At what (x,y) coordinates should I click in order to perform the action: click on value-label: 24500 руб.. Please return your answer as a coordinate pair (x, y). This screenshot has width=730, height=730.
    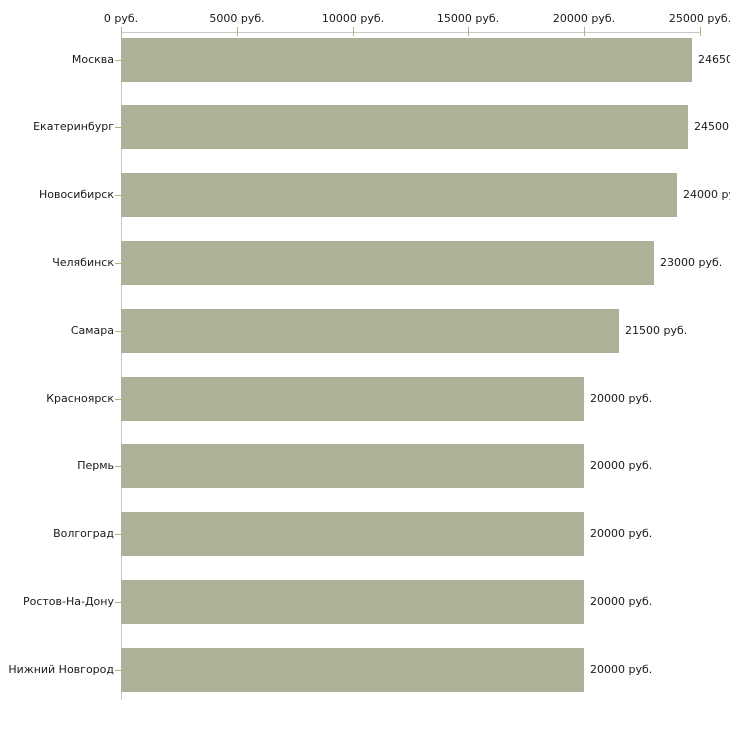
    Looking at the image, I should click on (712, 126).